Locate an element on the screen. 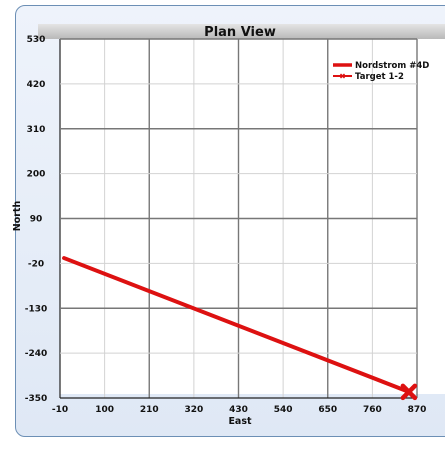 Image resolution: width=445 pixels, height=452 pixels. legend-label: Target 1-2 is located at coordinates (379, 77).